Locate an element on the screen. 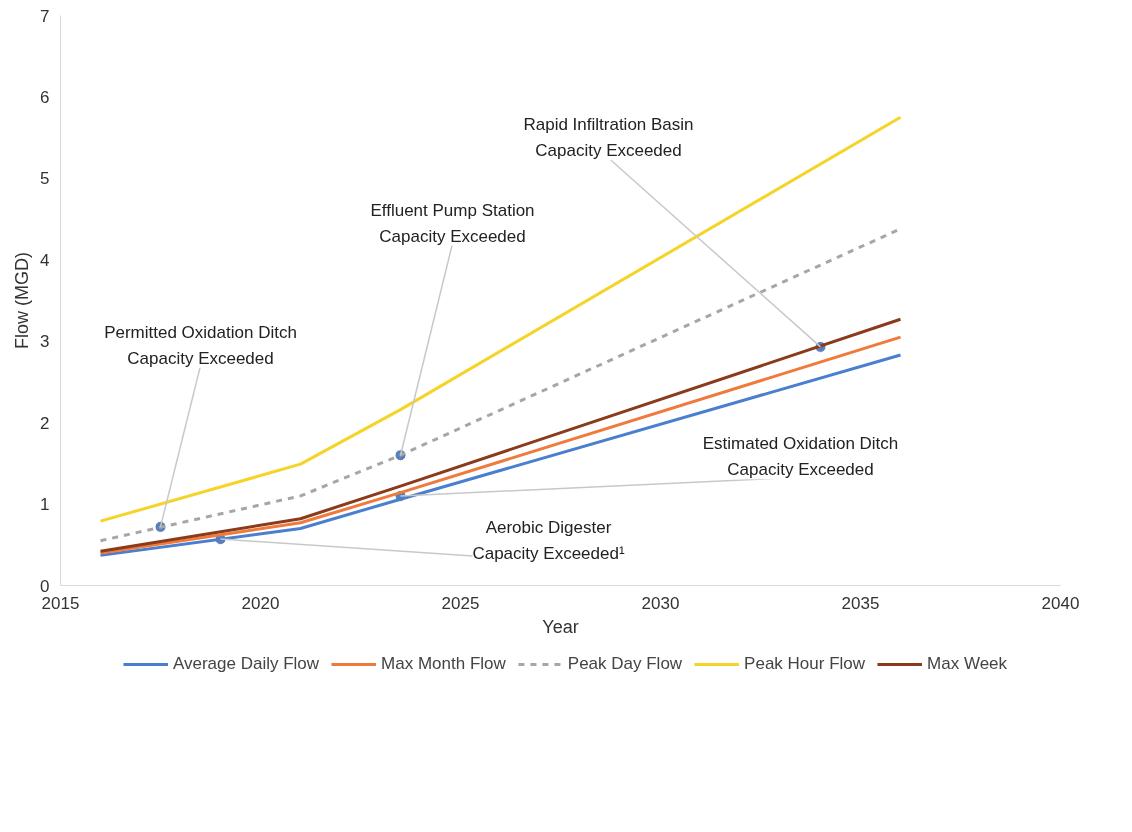 The image size is (1132, 832). legend-label: Peak Day Flow is located at coordinates (625, 664).